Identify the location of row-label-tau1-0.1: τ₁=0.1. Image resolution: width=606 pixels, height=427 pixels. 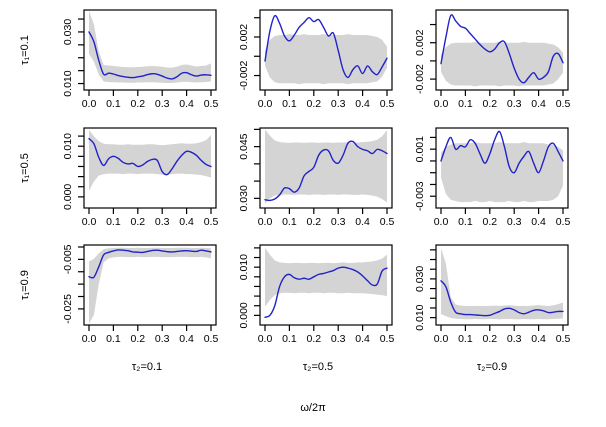
(25, 50).